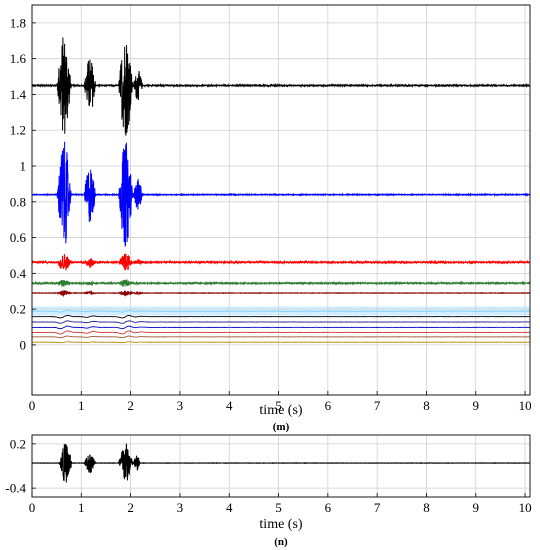 This screenshot has height=550, width=540. Describe the element at coordinates (281, 542) in the screenshot. I see `panel-label: (n)` at that location.